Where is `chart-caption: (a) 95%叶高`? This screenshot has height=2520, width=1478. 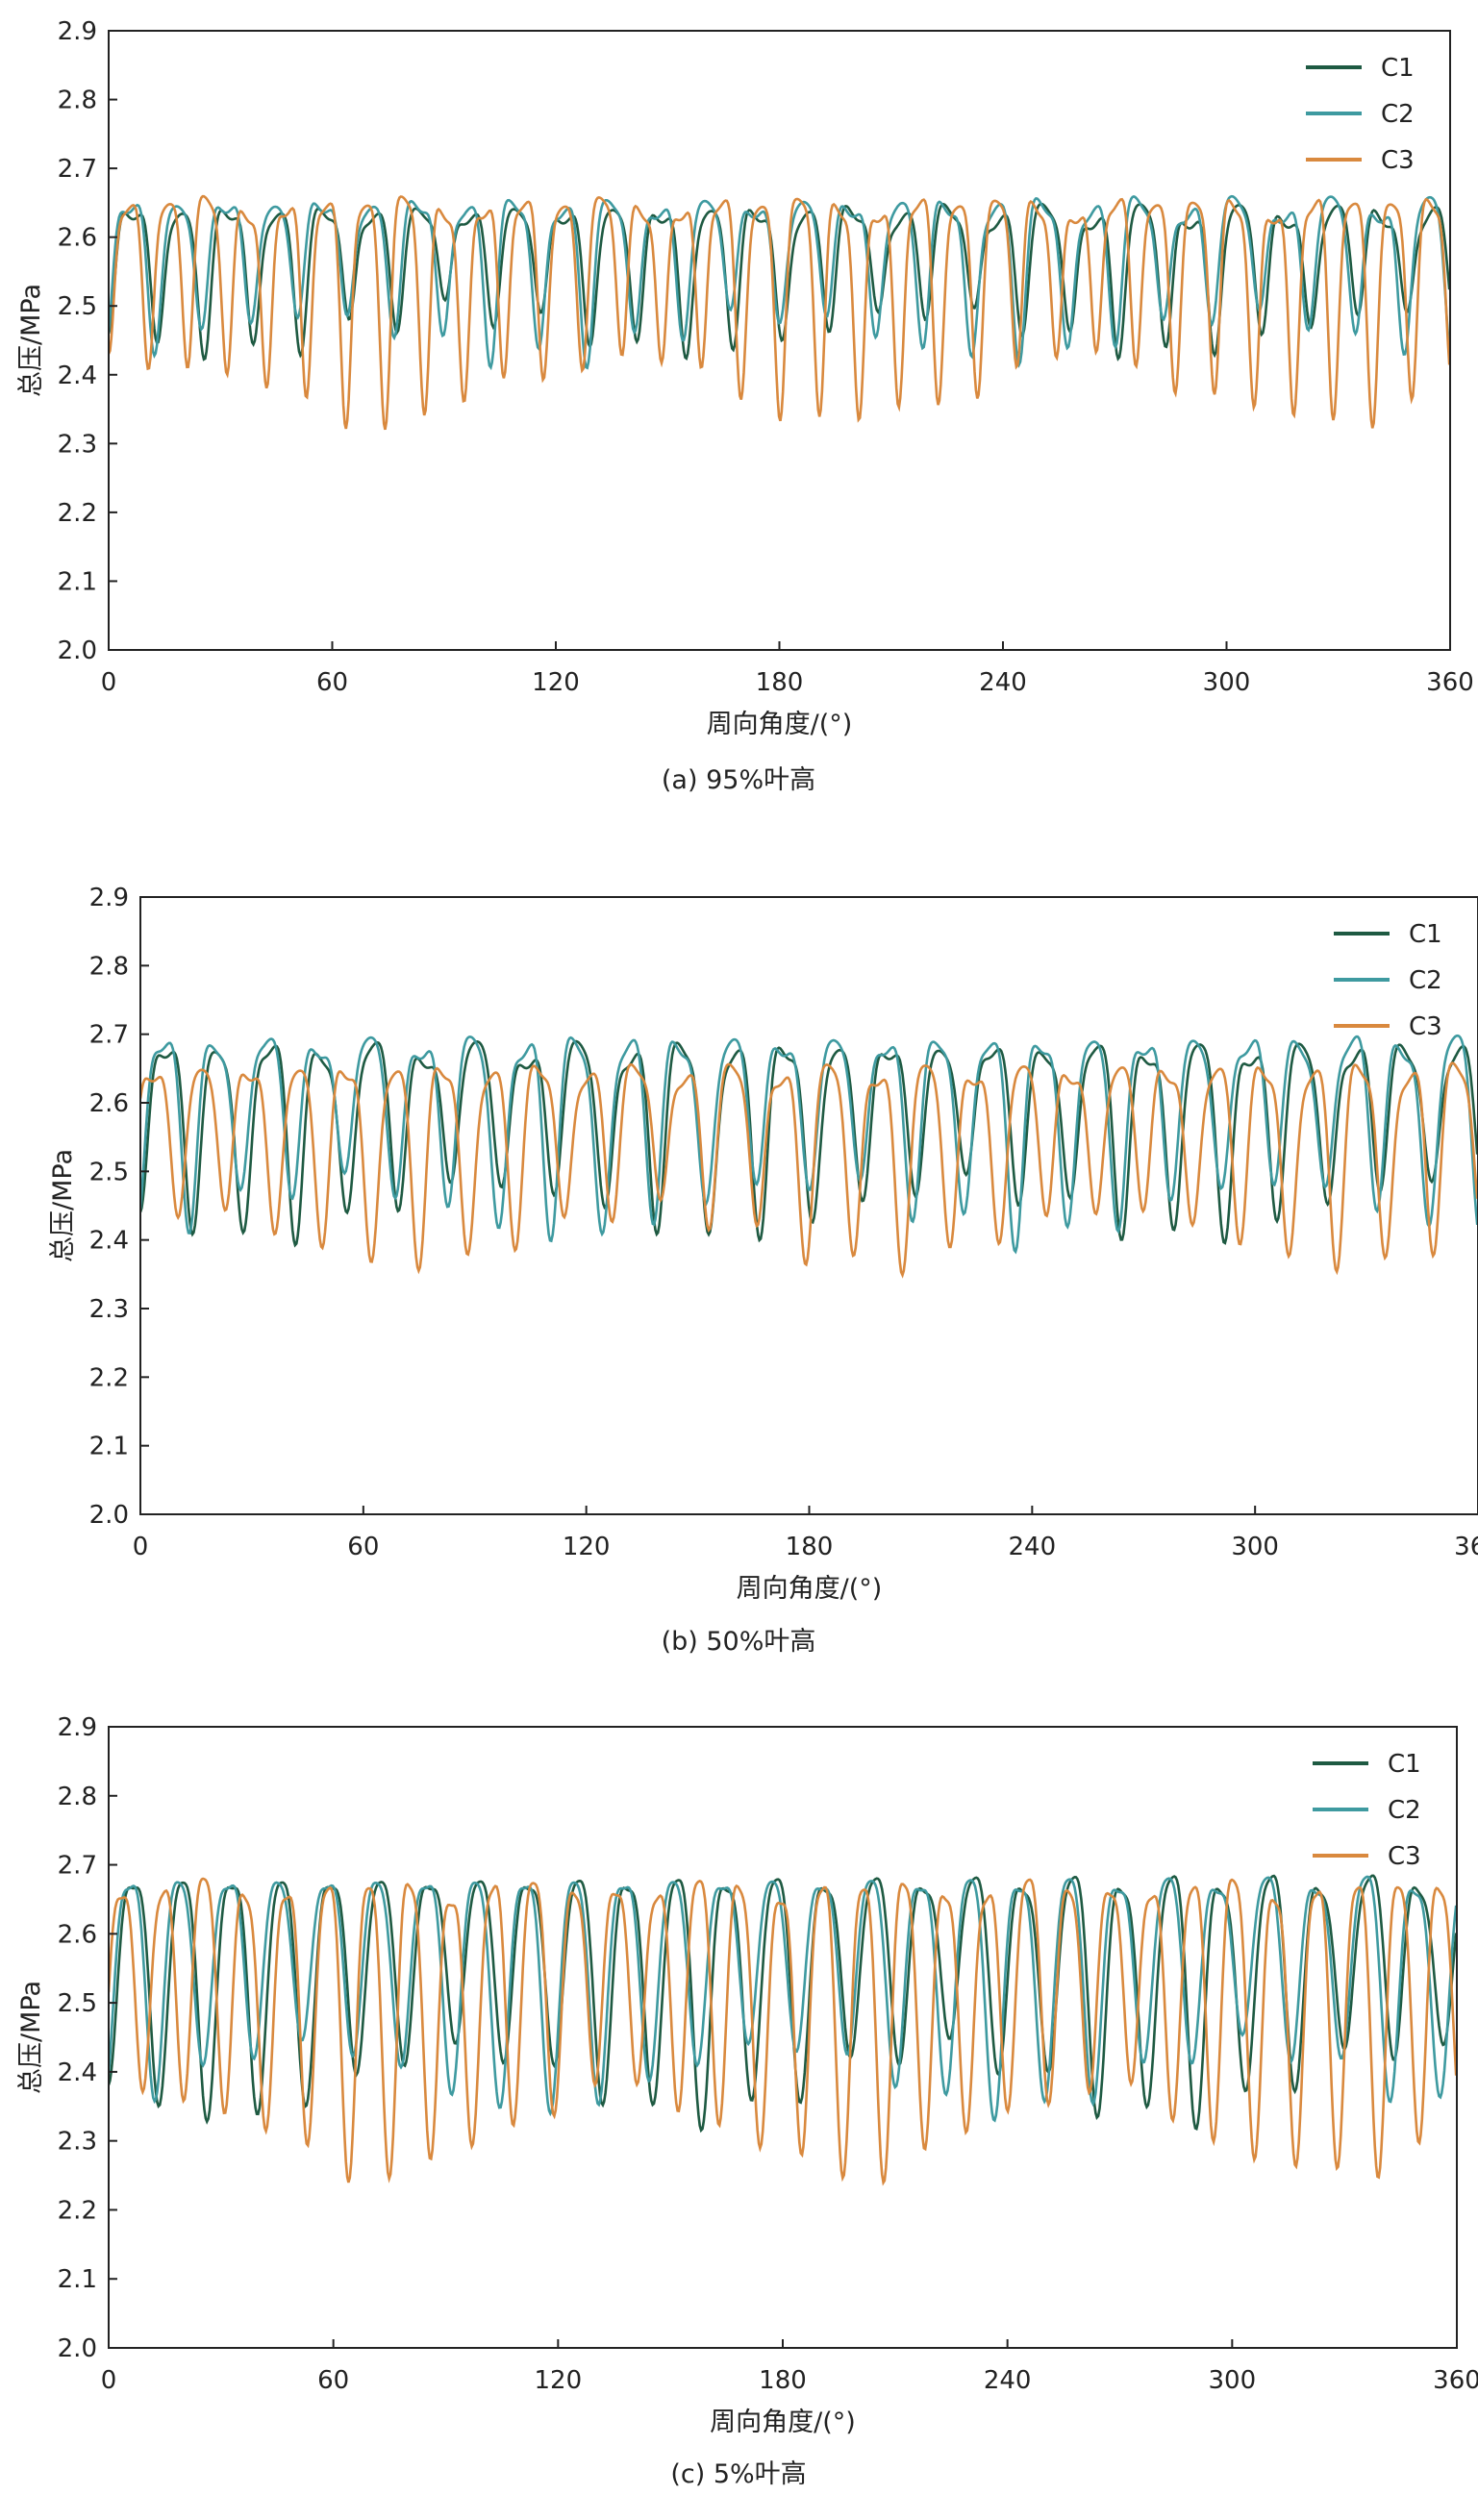 chart-caption: (a) 95%叶高 is located at coordinates (738, 780).